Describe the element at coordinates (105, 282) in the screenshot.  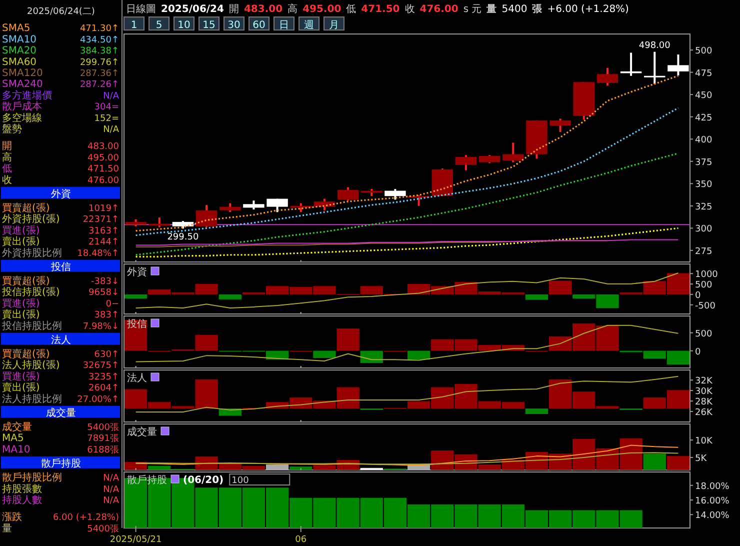
I see `text: -383↓` at that location.